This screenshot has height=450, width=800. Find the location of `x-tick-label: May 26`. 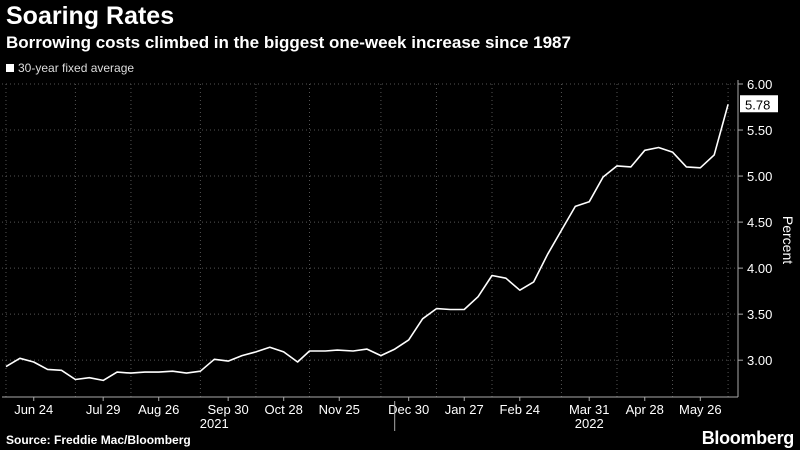

x-tick-label: May 26 is located at coordinates (700, 409).